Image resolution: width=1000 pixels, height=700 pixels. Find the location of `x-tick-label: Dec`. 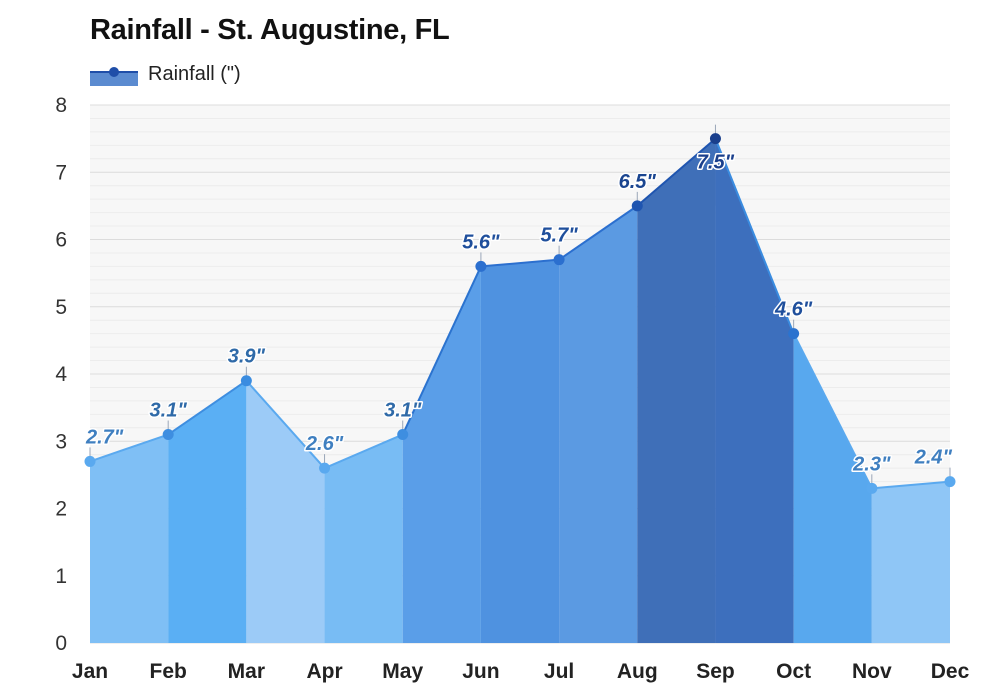

x-tick-label: Dec is located at coordinates (950, 671).